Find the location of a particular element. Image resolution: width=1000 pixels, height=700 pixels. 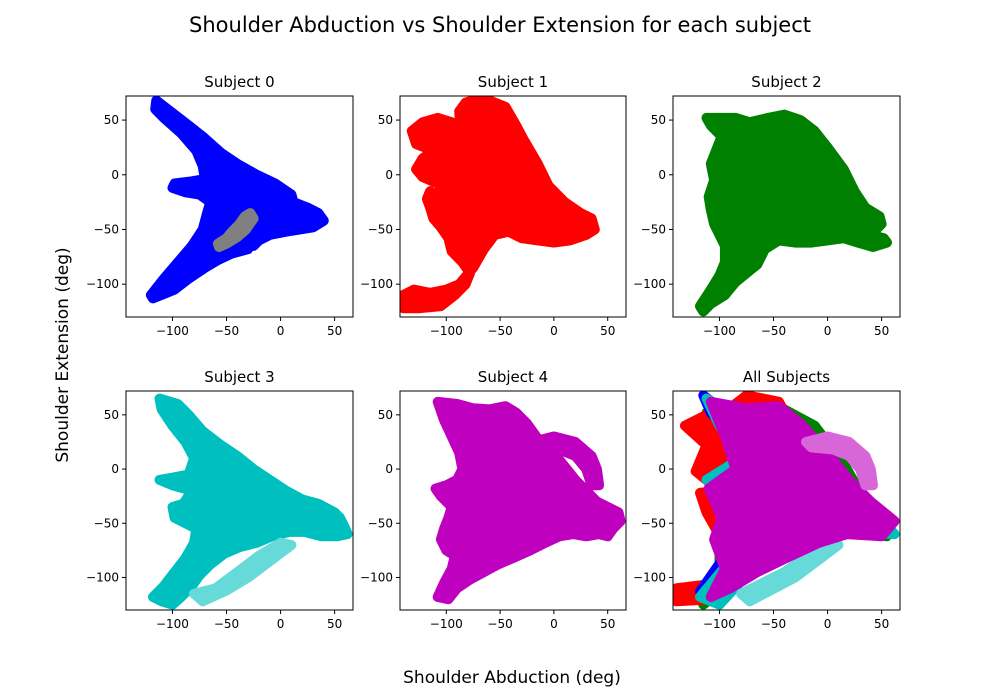

subplot-title: Subject 2 is located at coordinates (786, 82).